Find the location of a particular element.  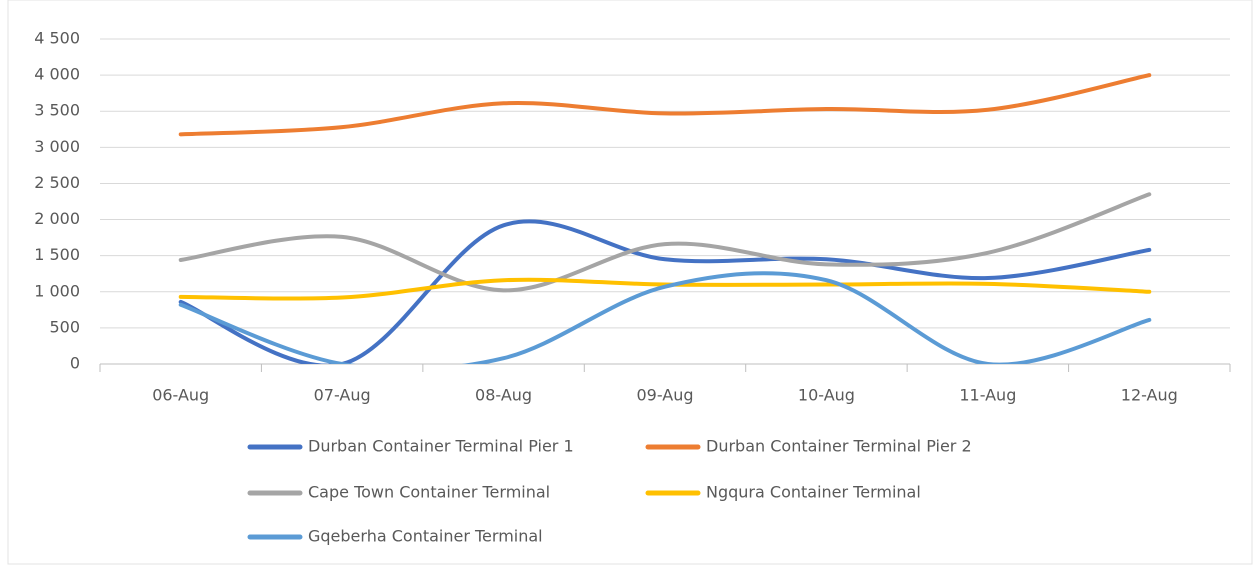

y-tick-label: 4 500 is located at coordinates (57, 38).